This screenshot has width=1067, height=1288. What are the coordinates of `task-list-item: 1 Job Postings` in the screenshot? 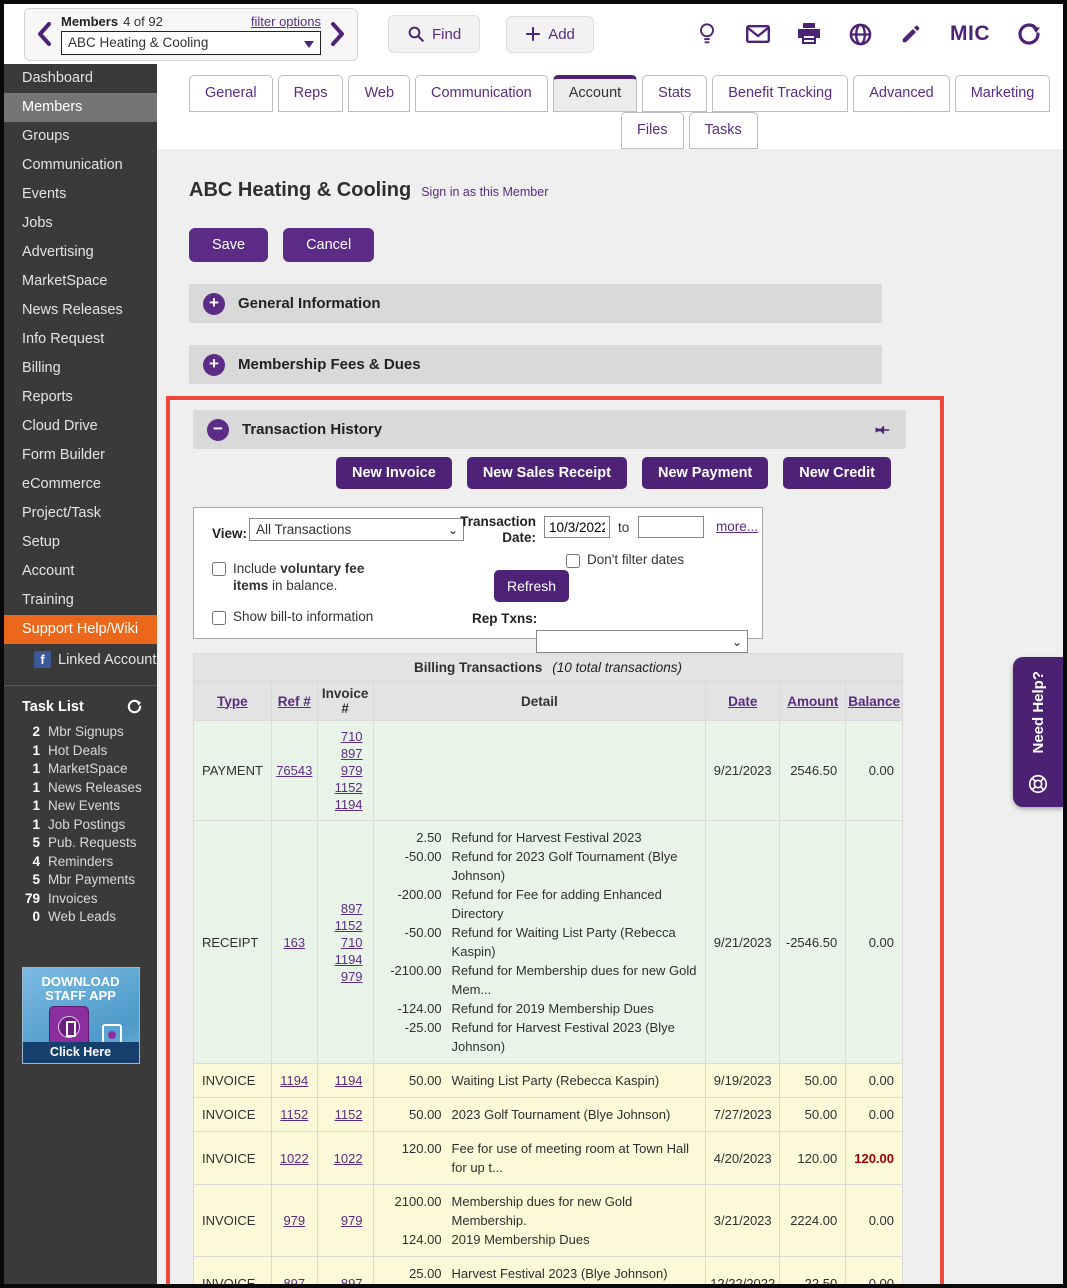 It's located at (80, 825).